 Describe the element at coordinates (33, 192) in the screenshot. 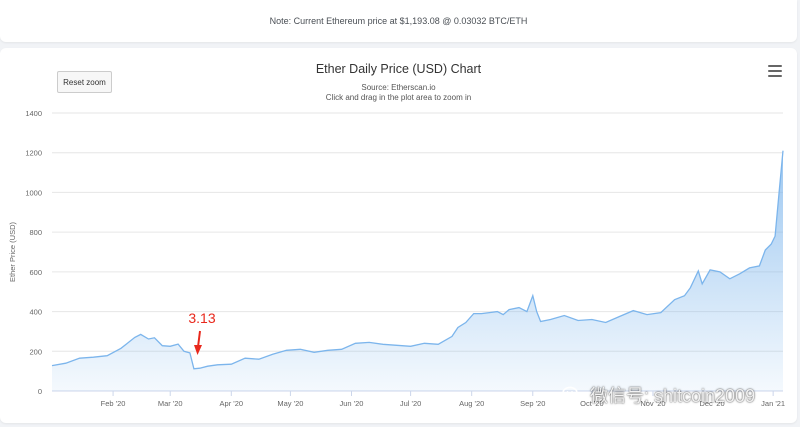

I see `y-tick-label: 1000` at that location.